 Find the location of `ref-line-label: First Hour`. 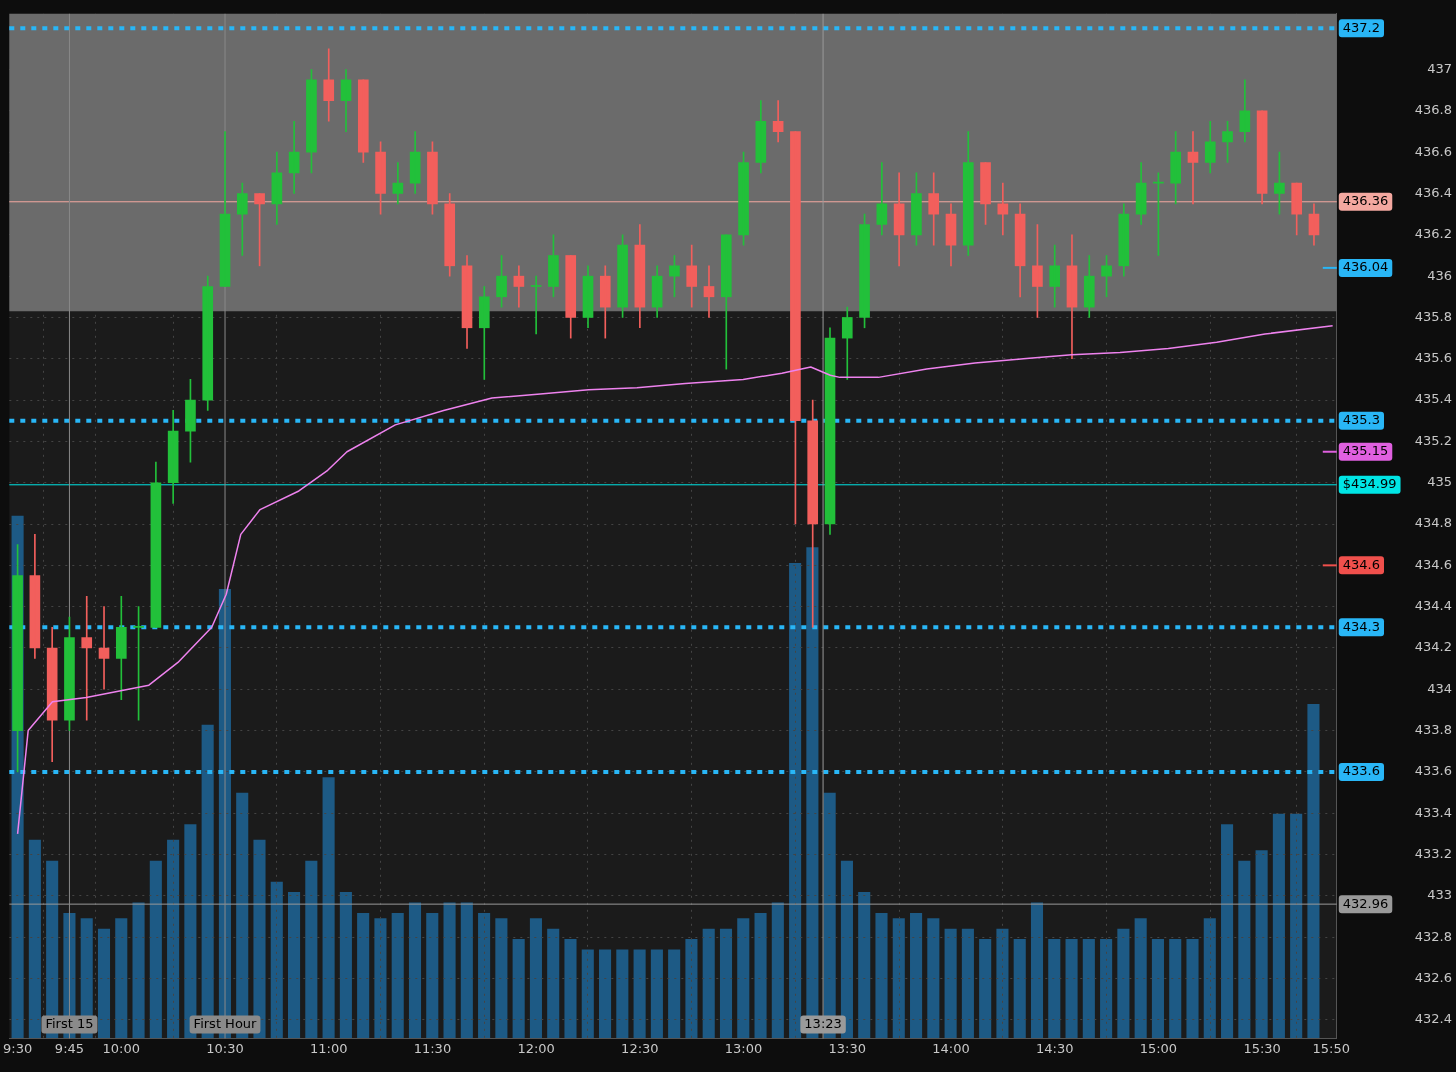

ref-line-label: First Hour is located at coordinates (225, 1023).